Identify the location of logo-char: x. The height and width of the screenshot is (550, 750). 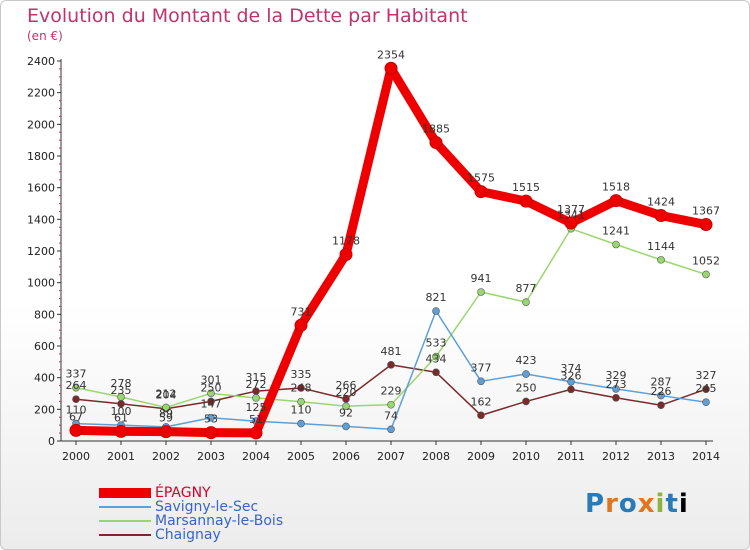
(646, 504).